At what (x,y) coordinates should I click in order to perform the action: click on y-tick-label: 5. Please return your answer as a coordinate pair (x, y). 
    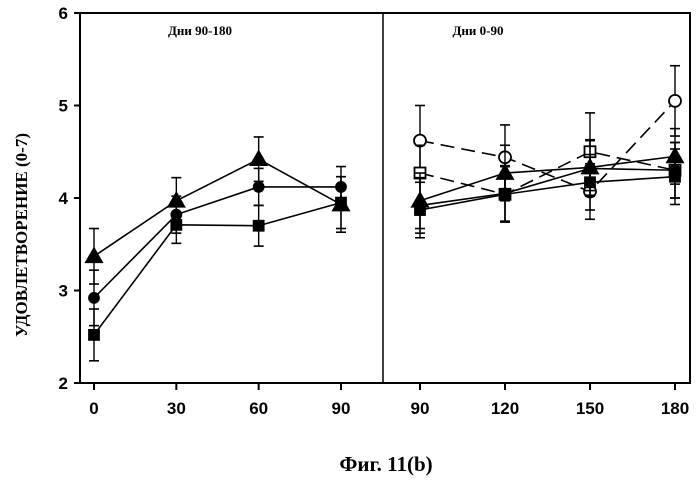
    Looking at the image, I should click on (63, 106).